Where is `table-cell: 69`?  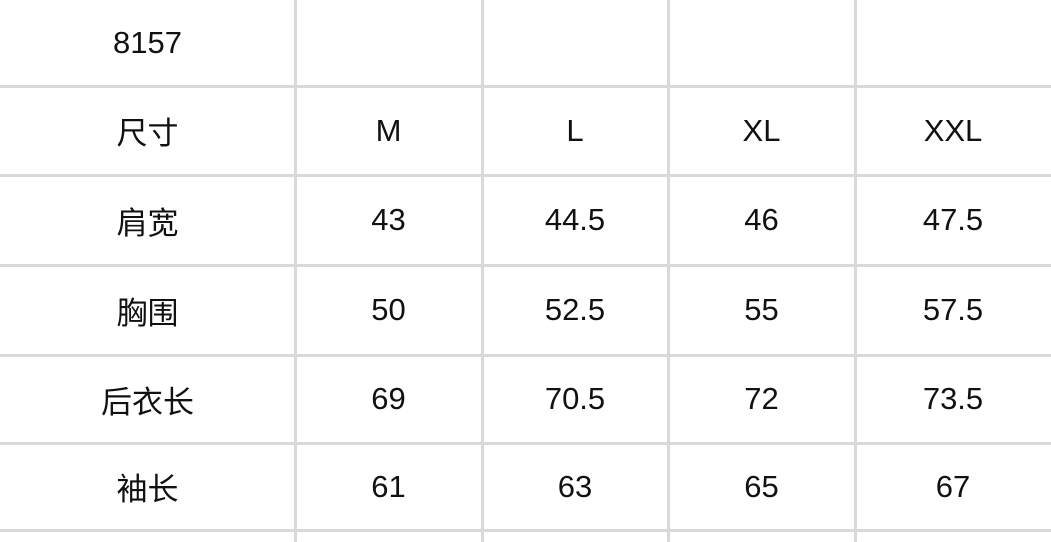 table-cell: 69 is located at coordinates (388, 398).